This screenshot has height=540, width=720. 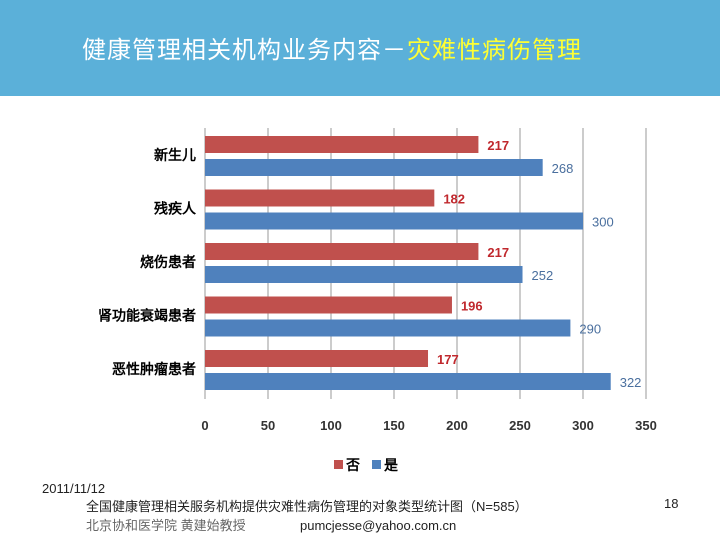 What do you see at coordinates (494, 50) in the screenshot?
I see `title-highlight: 灾难性病伤管理` at bounding box center [494, 50].